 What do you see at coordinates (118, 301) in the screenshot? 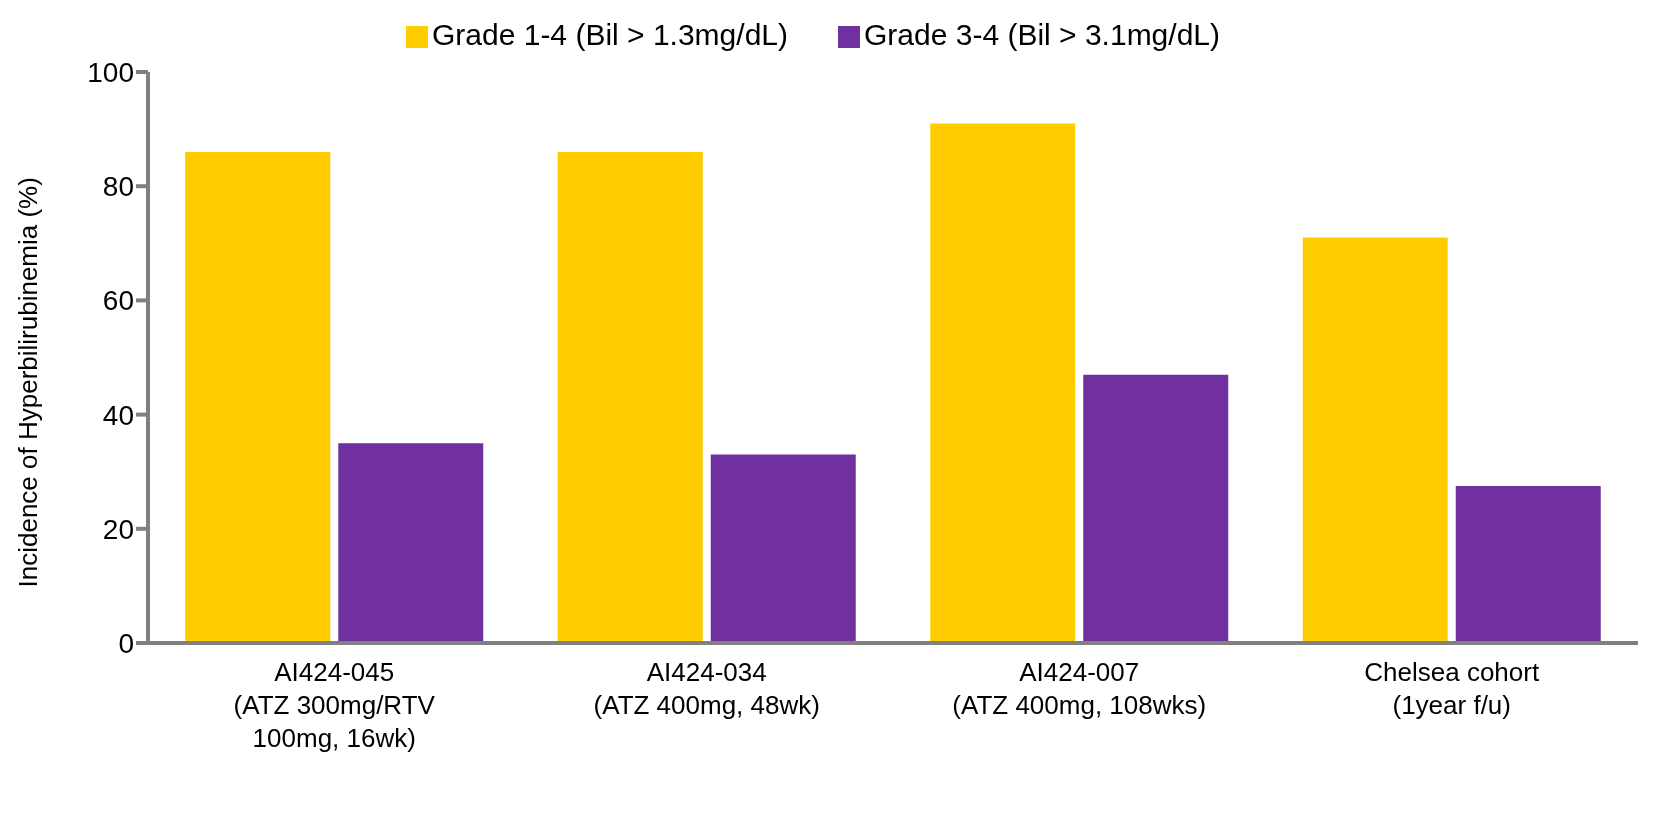
I see `y-tick-label: 60` at bounding box center [118, 301].